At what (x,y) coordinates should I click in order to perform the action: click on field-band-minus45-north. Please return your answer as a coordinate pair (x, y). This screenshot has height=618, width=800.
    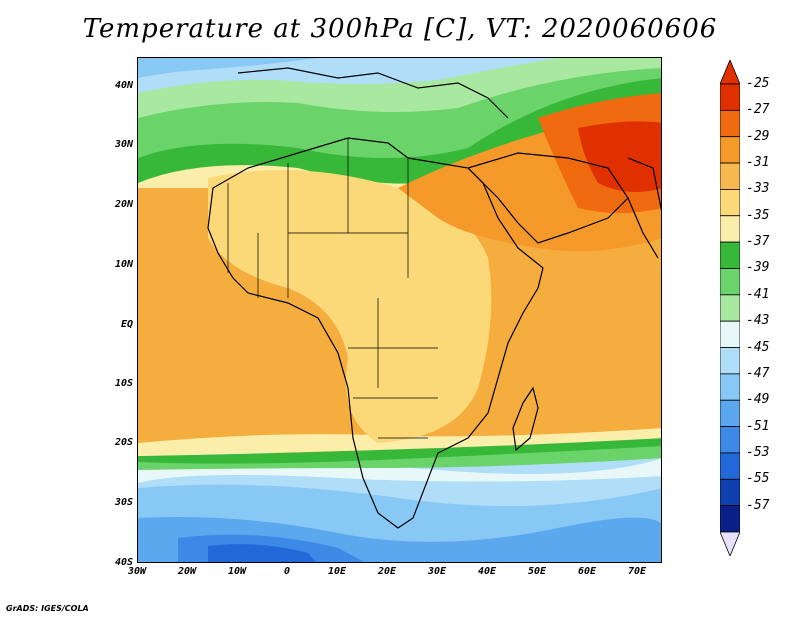
    Looking at the image, I should click on (348, 75).